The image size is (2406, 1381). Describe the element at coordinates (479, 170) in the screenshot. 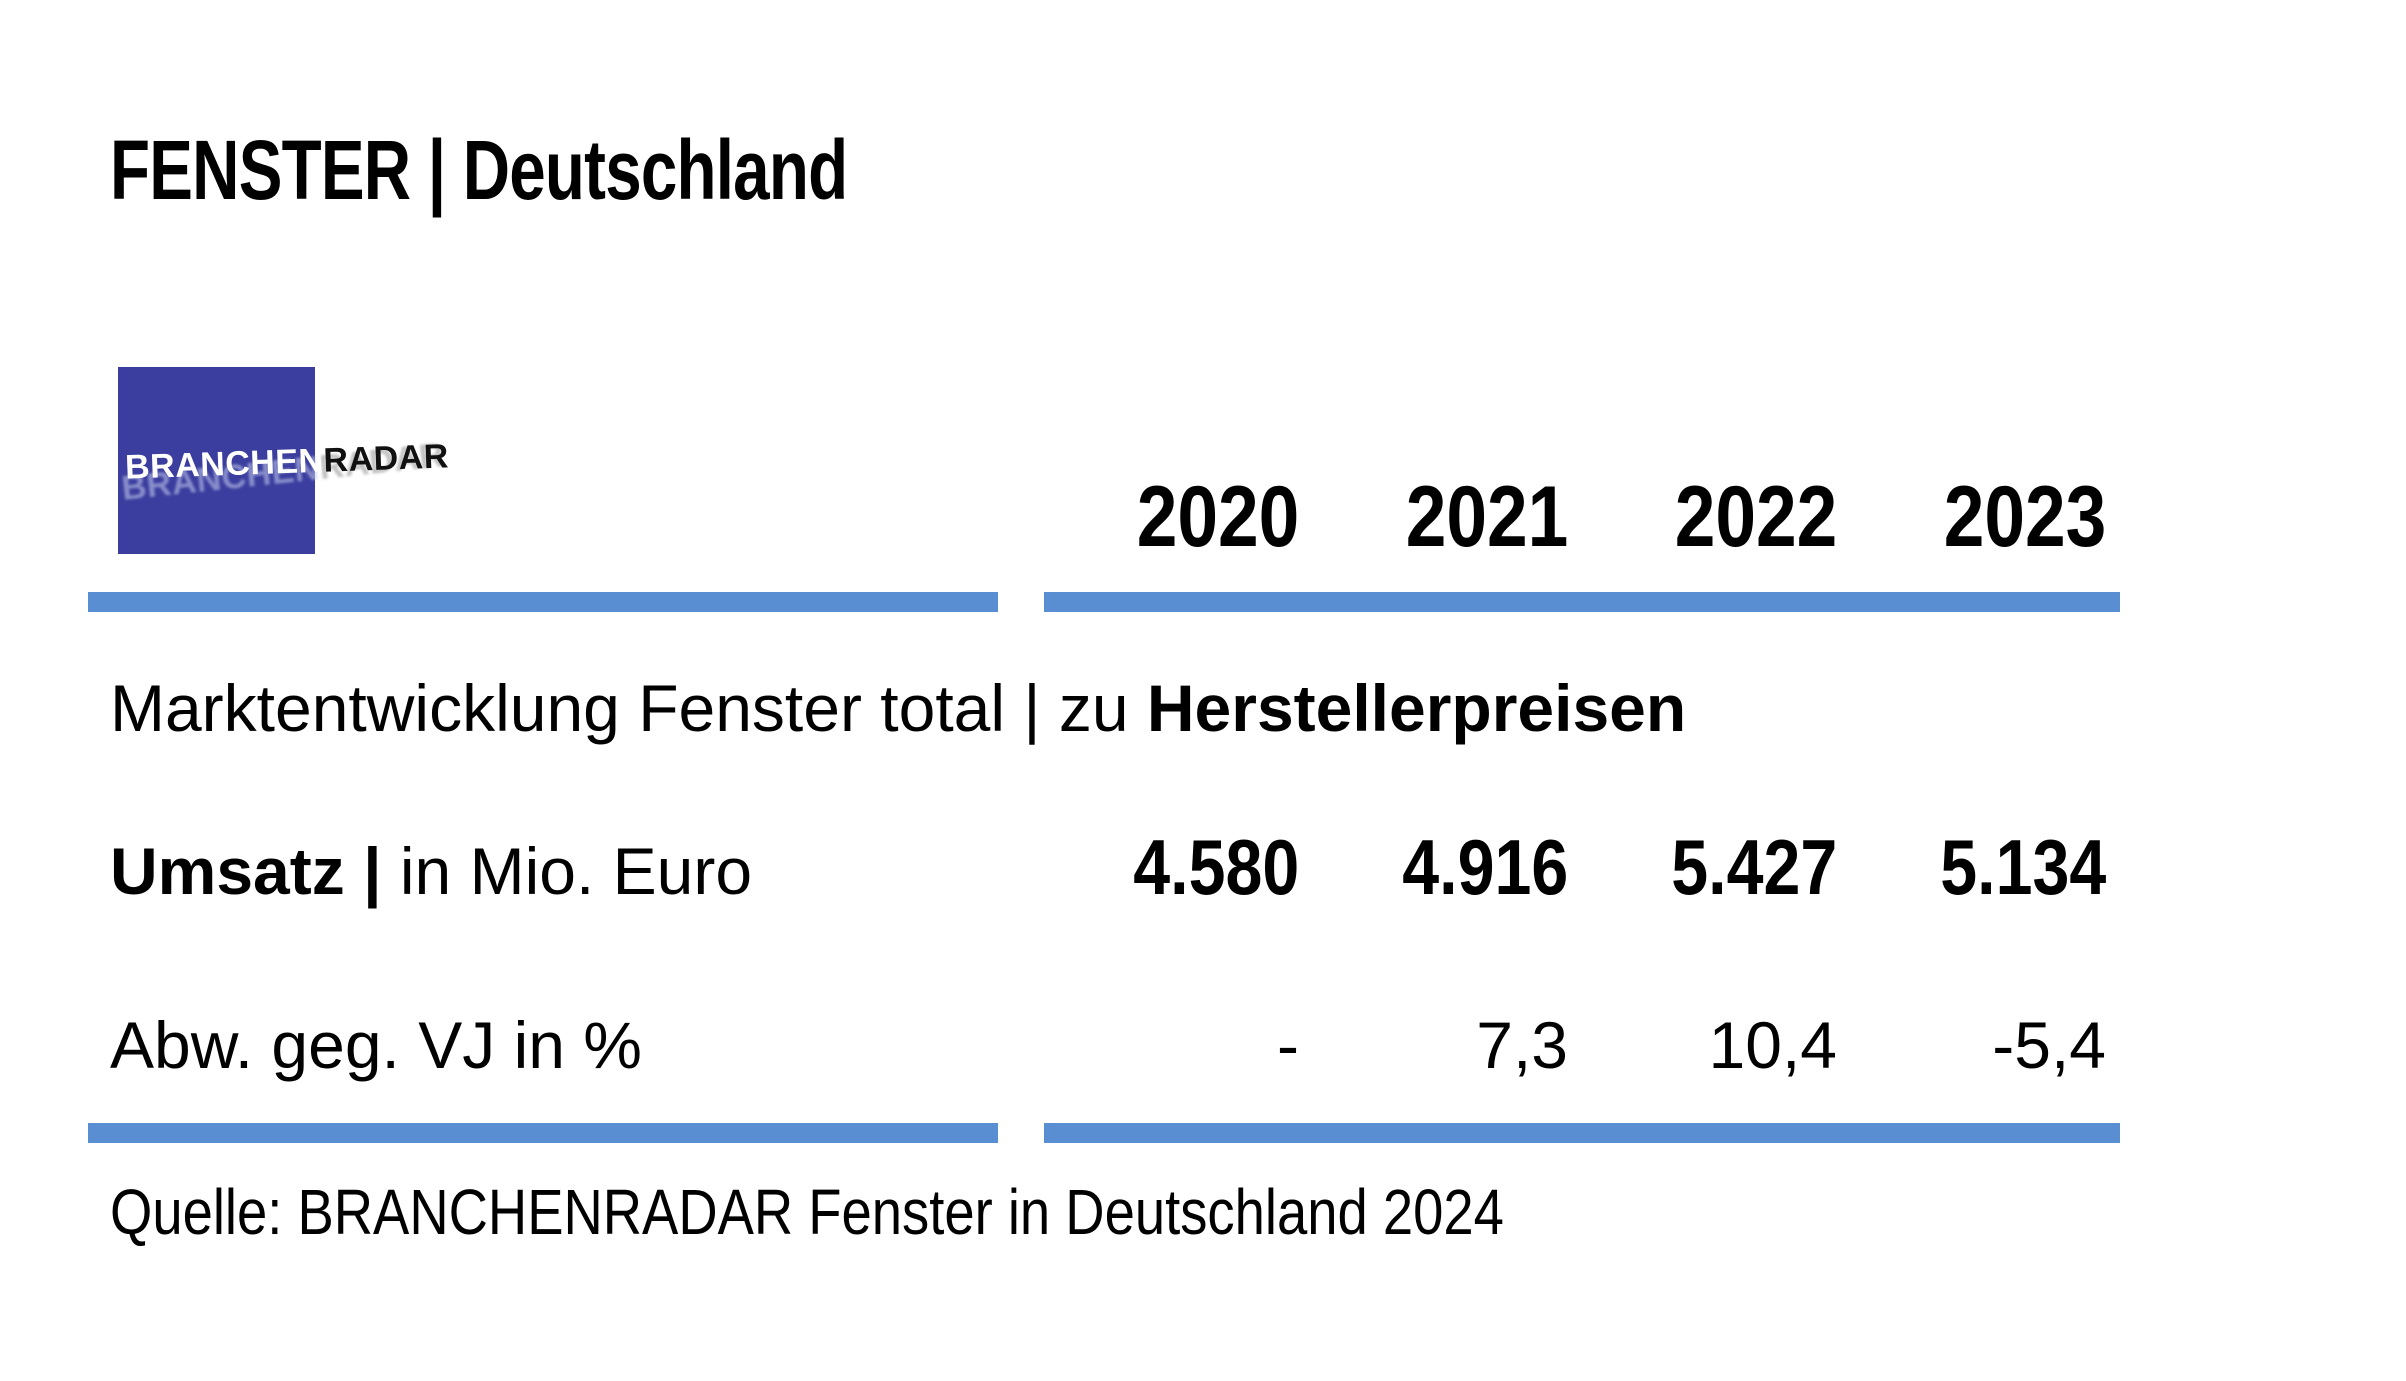

I see `page-title: FENSTER | Deutschland` at that location.